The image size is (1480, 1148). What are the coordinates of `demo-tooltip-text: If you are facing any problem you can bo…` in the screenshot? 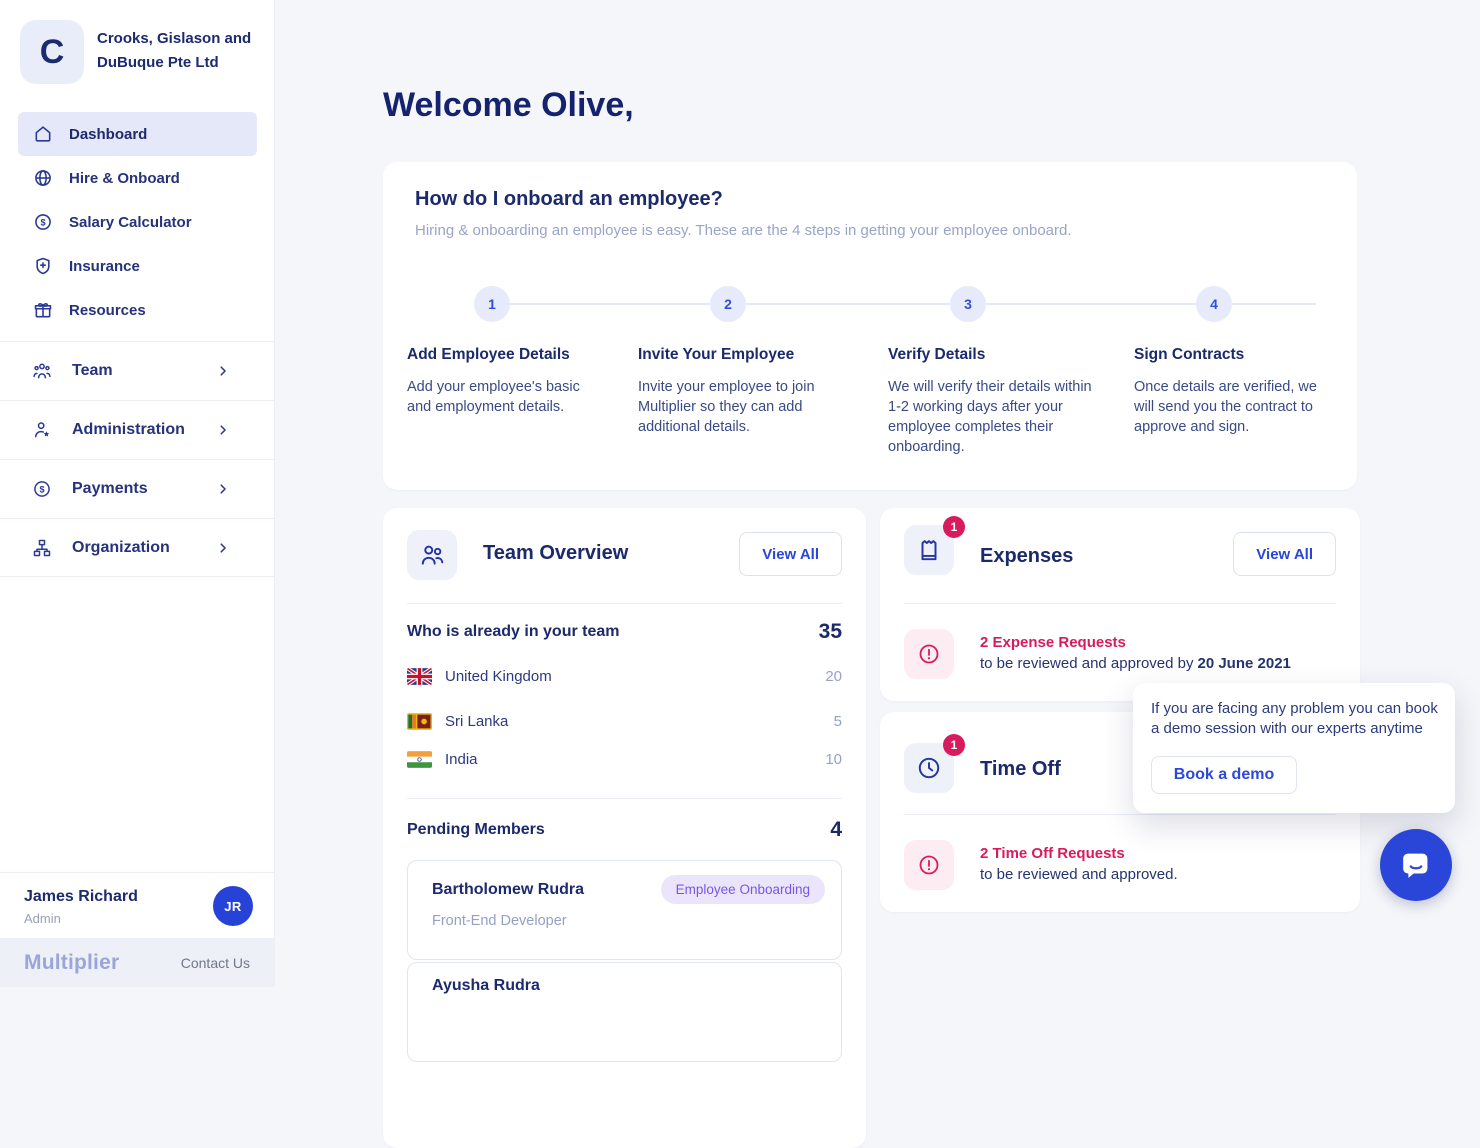 It's located at (1294, 718).